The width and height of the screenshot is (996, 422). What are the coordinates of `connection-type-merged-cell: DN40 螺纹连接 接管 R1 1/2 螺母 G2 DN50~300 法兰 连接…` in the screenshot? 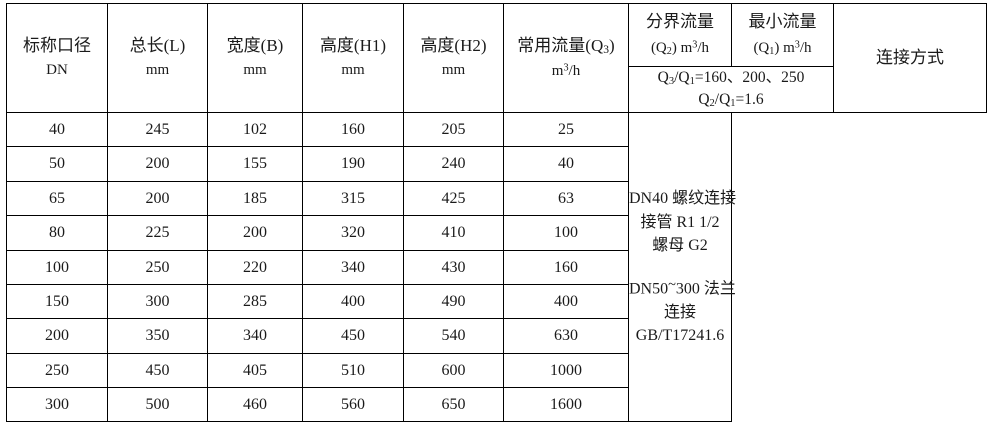 It's located at (682, 266).